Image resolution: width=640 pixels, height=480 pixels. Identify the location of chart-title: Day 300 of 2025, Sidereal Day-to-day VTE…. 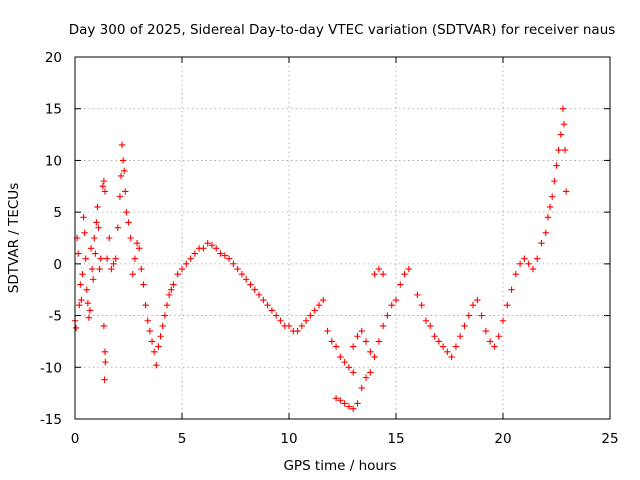
(342, 30).